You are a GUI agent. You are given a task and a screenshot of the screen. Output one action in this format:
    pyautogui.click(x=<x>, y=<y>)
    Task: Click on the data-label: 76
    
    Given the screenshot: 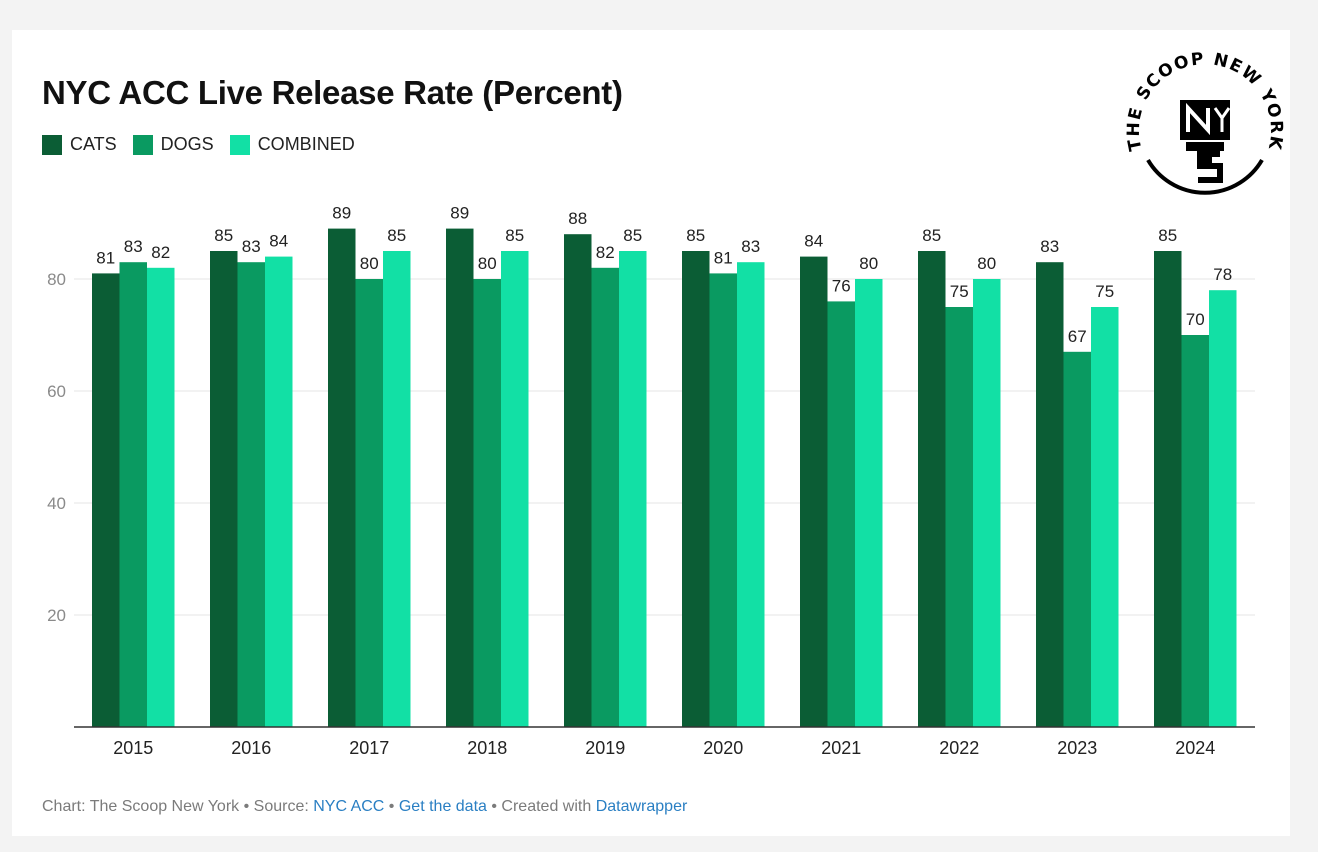 What is the action you would take?
    pyautogui.click(x=841, y=285)
    